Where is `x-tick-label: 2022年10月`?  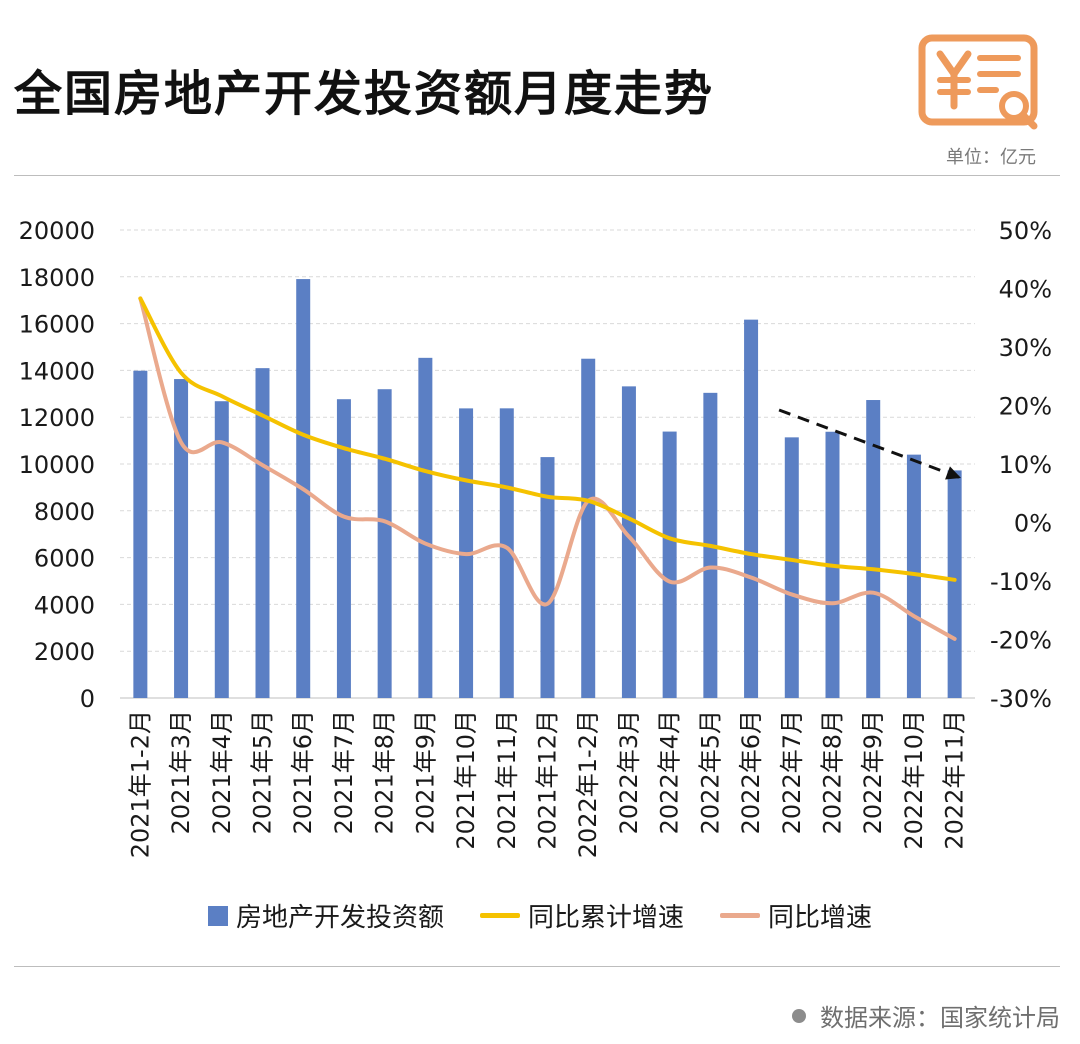 x-tick-label: 2022年10月 is located at coordinates (914, 780).